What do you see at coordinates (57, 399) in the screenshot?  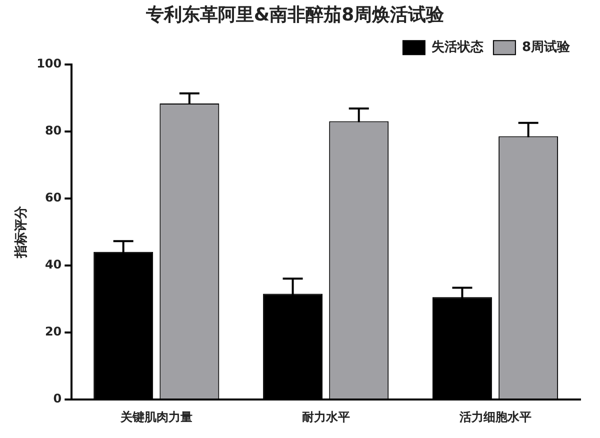 I see `y-tick-label: 0` at bounding box center [57, 399].